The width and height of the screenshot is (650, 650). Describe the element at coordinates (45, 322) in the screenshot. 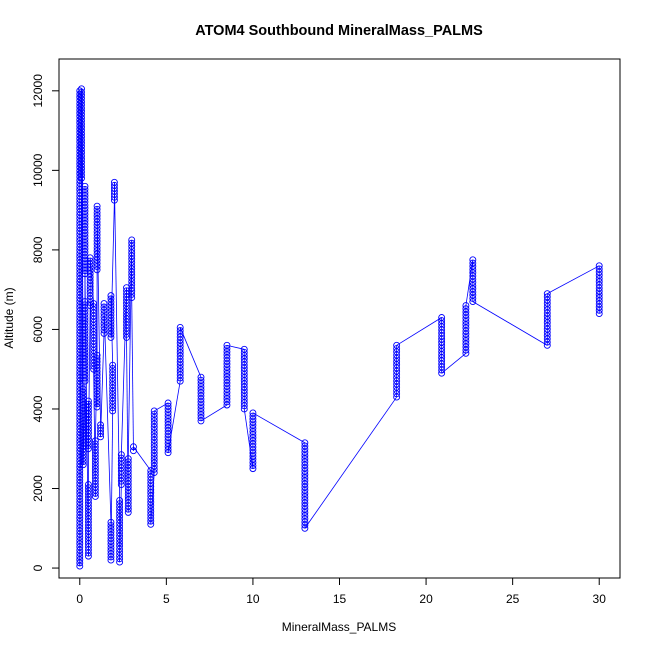

I see `y-axis: 0 2000 4000 6000 8000 10000 12000` at that location.